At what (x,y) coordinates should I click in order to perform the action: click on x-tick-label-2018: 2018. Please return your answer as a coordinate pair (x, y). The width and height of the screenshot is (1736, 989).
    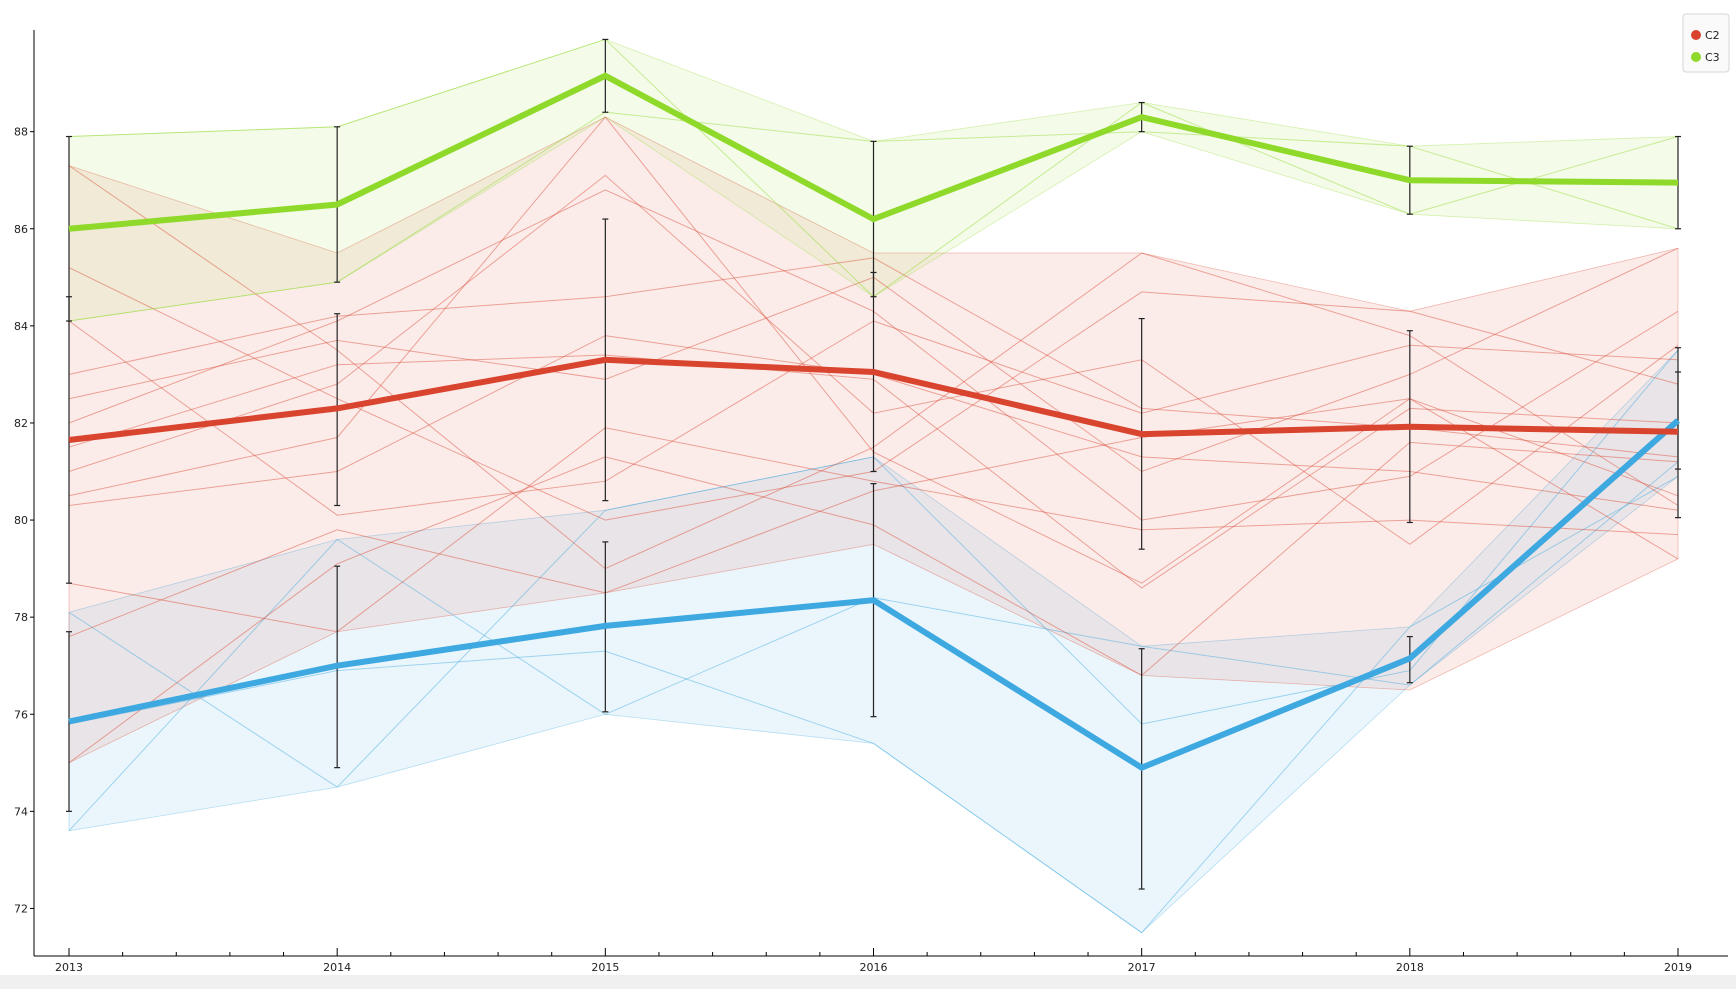
    Looking at the image, I should click on (1410, 967).